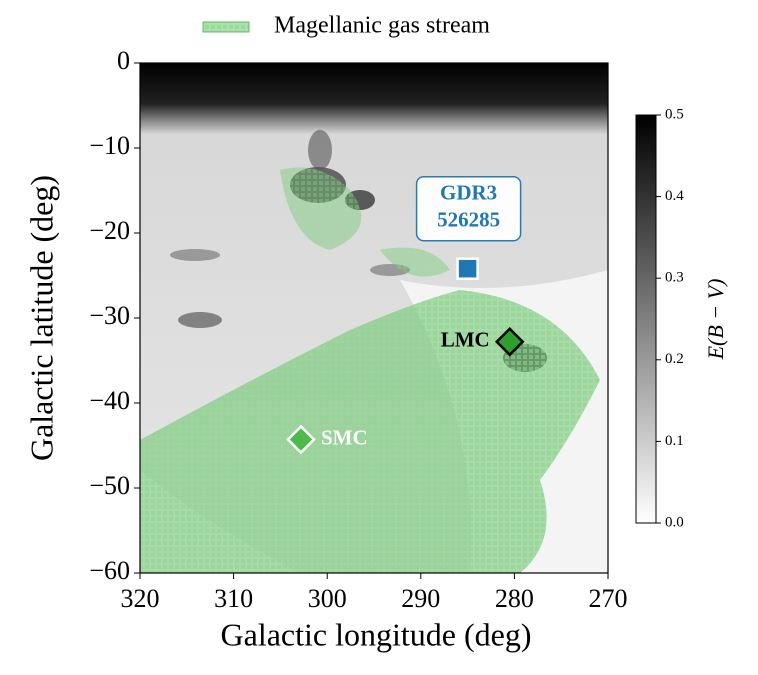  Describe the element at coordinates (109, 570) in the screenshot. I see `y-tick-label: −60` at that location.